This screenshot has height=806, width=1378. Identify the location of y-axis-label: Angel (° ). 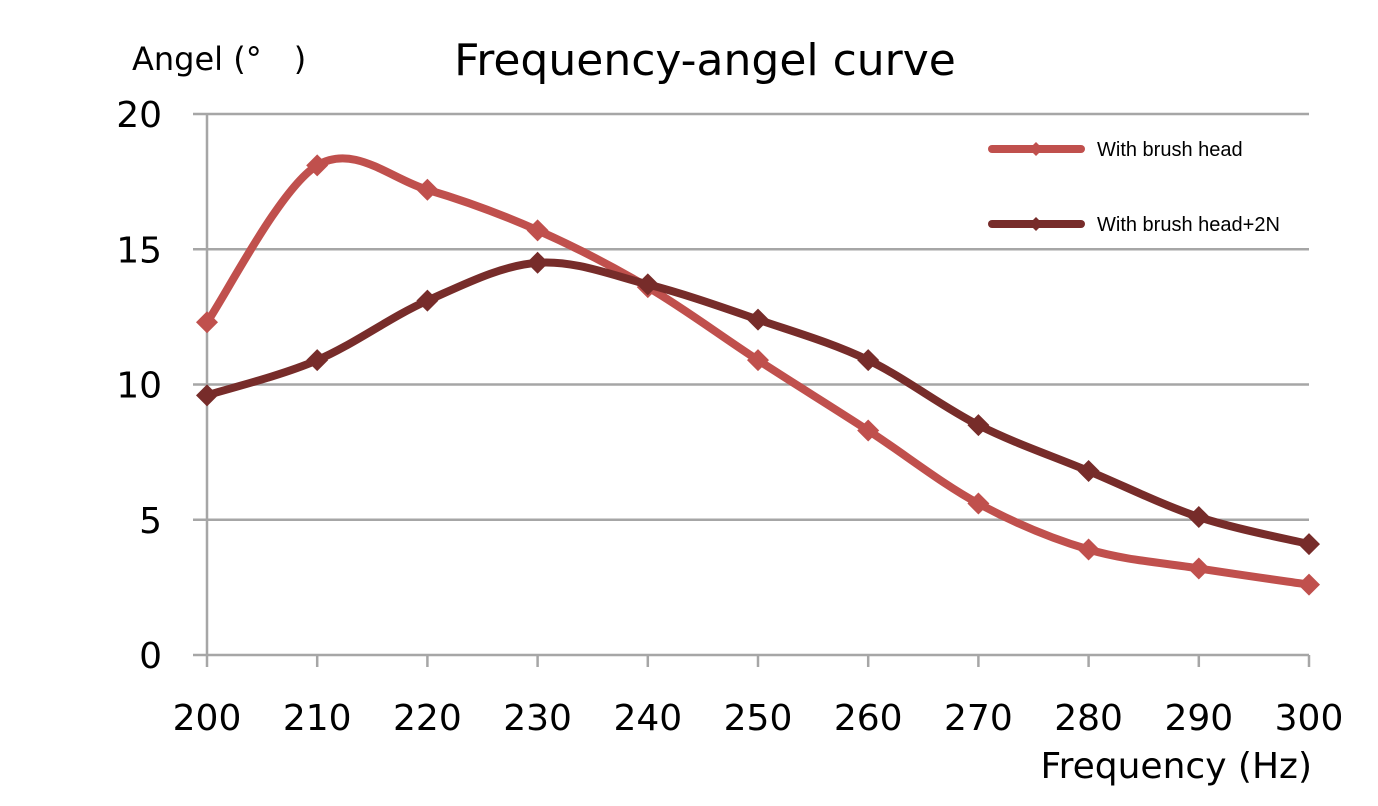
(219, 59).